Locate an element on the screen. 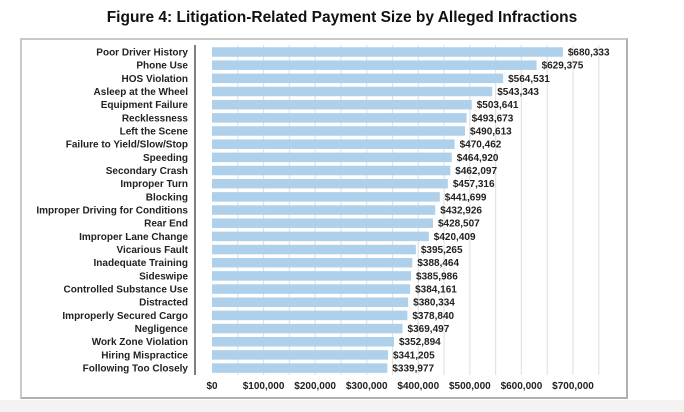 This screenshot has height=412, width=684. data-label: $395,265 is located at coordinates (442, 250).